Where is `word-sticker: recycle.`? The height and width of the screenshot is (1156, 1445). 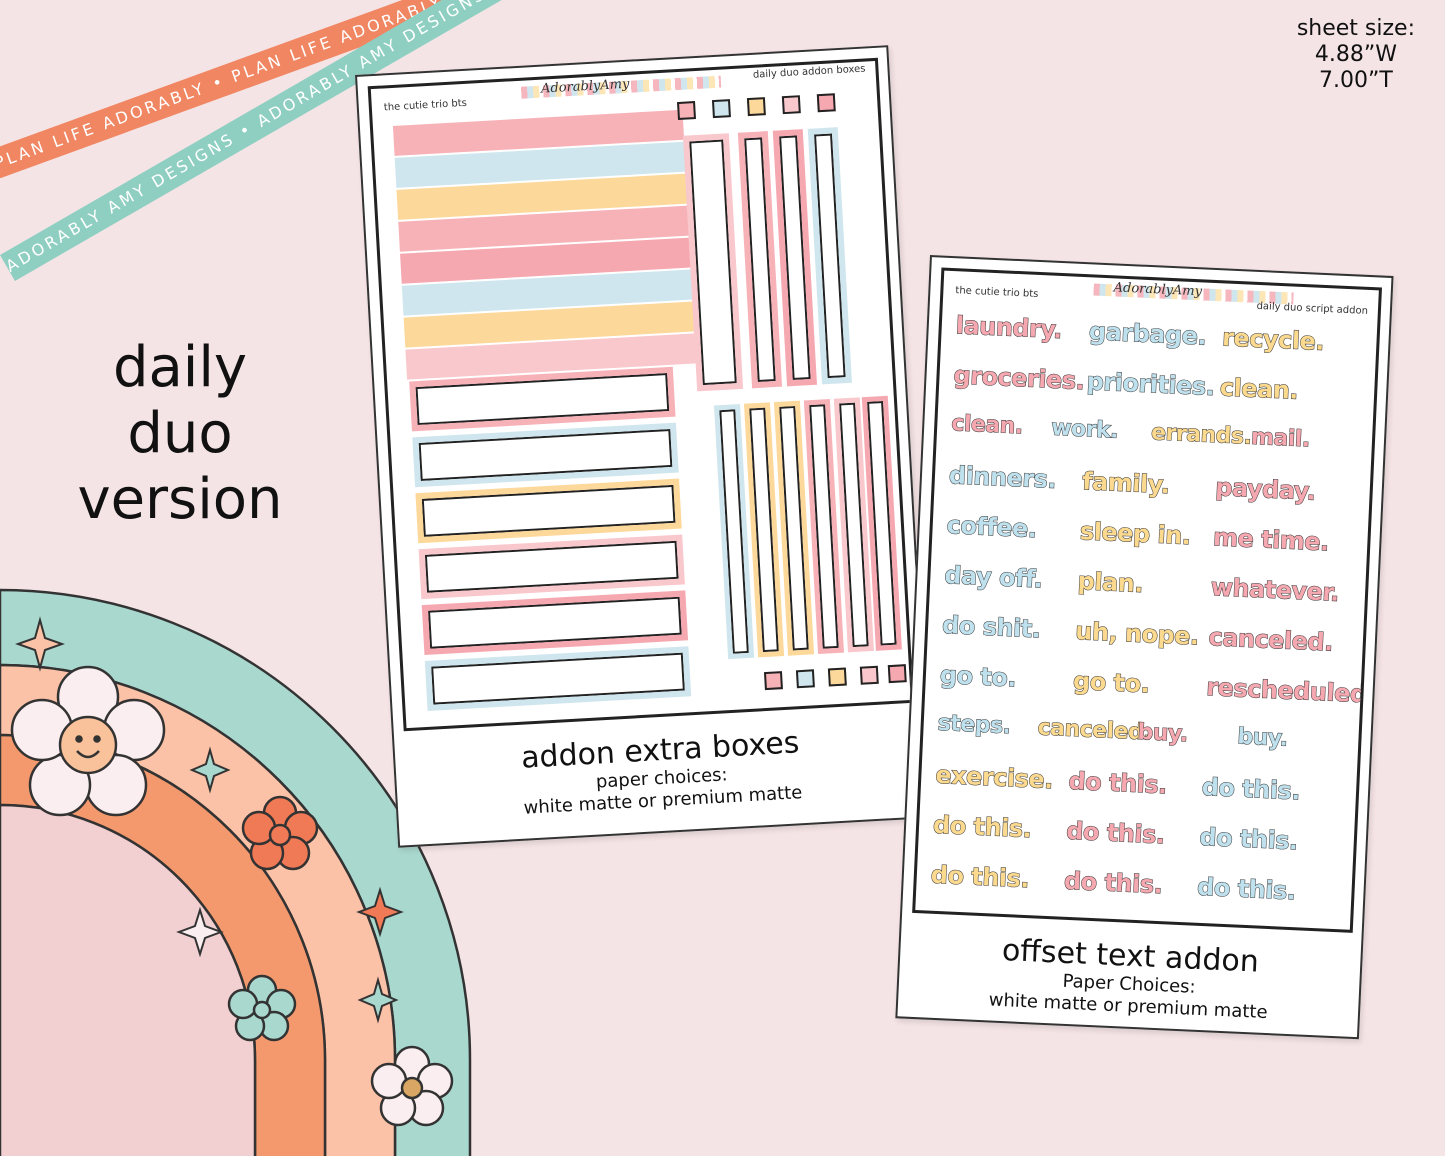
word-sticker: recycle. is located at coordinates (1273, 340).